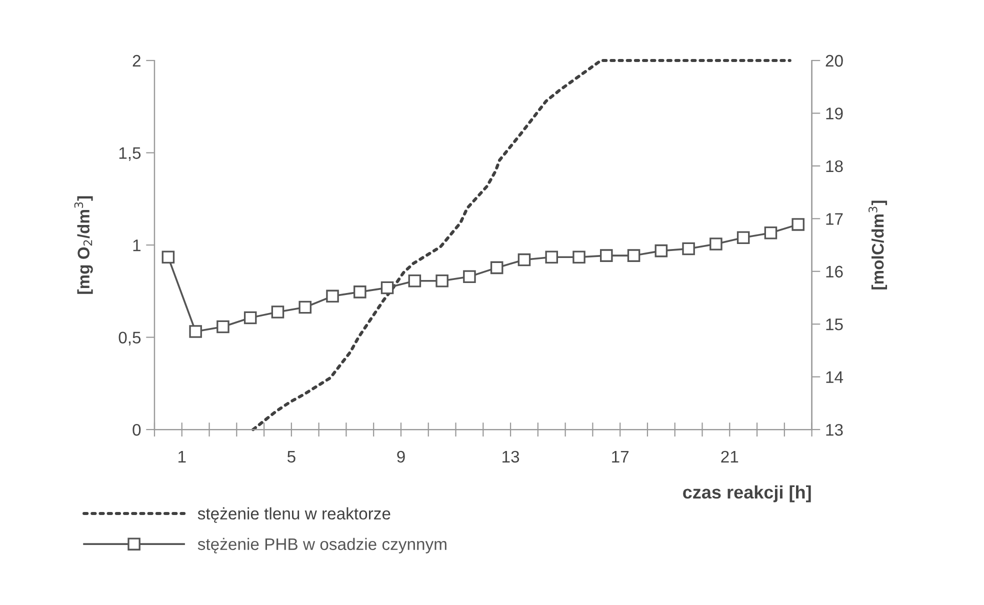 This screenshot has height=605, width=984. Describe the element at coordinates (294, 515) in the screenshot. I see `text: stężenie tlenu w reaktorze` at that location.